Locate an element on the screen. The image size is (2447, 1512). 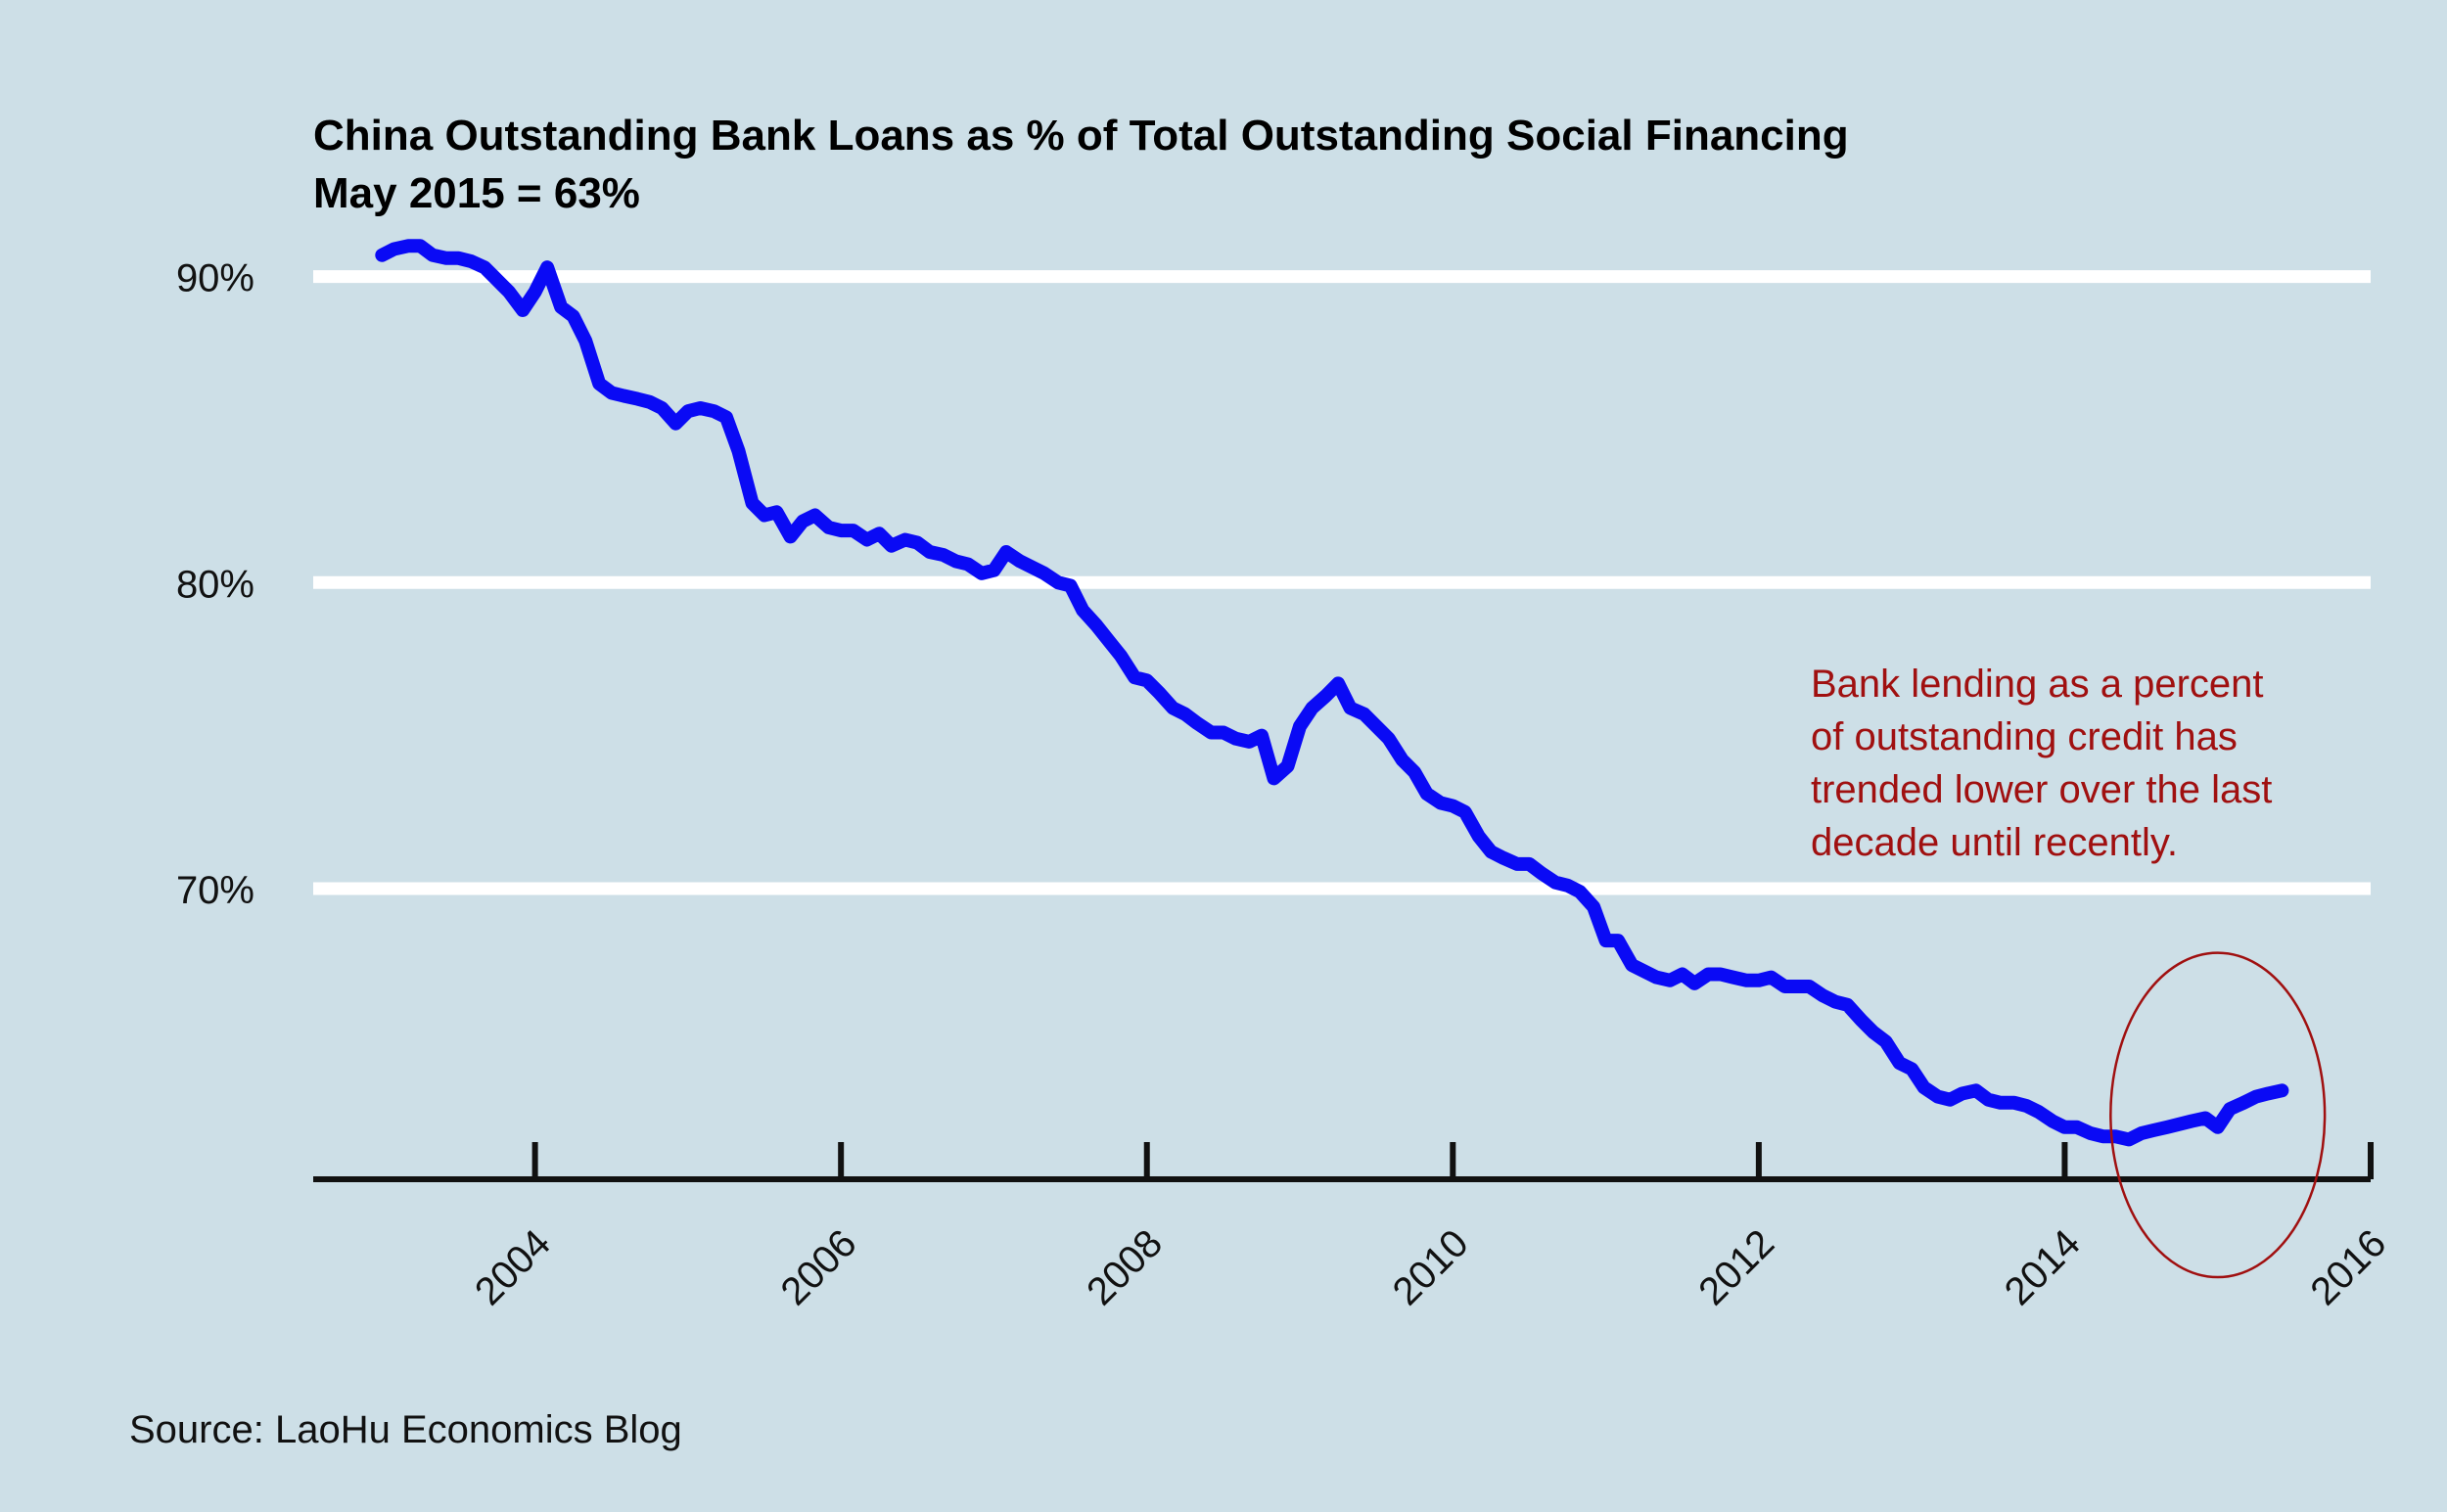
x-tick-label: 2004 is located at coordinates (513, 1267).